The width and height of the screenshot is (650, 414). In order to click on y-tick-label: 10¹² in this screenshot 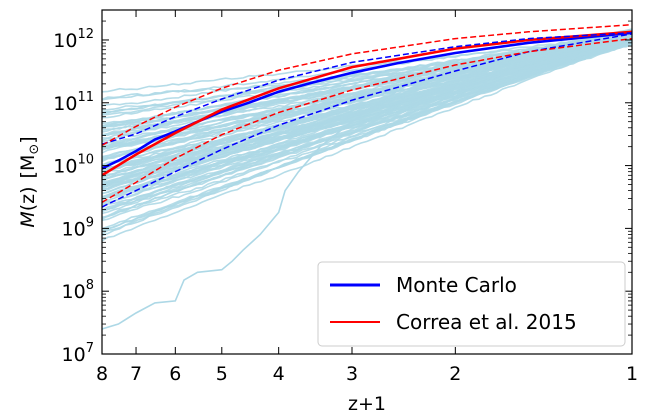, I will do `click(73, 39)`.